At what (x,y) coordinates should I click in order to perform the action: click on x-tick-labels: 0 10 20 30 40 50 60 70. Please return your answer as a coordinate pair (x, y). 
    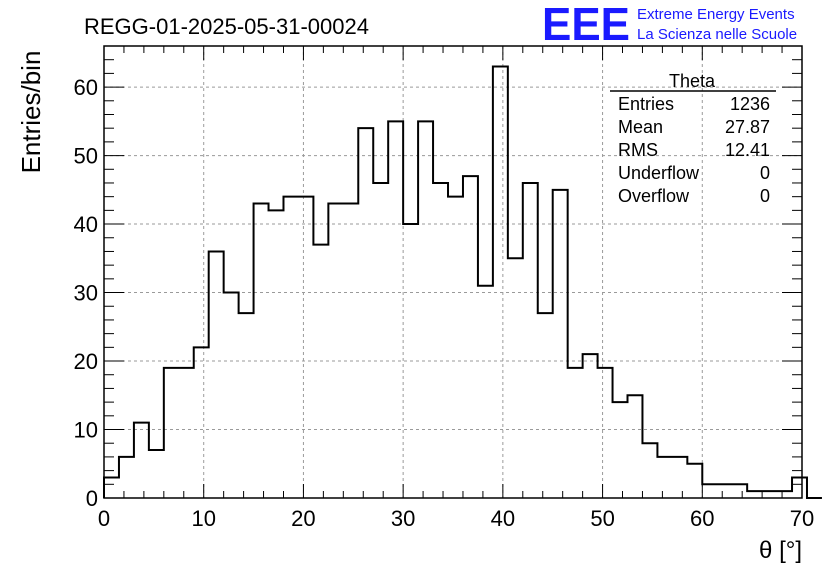
    Looking at the image, I should click on (456, 518).